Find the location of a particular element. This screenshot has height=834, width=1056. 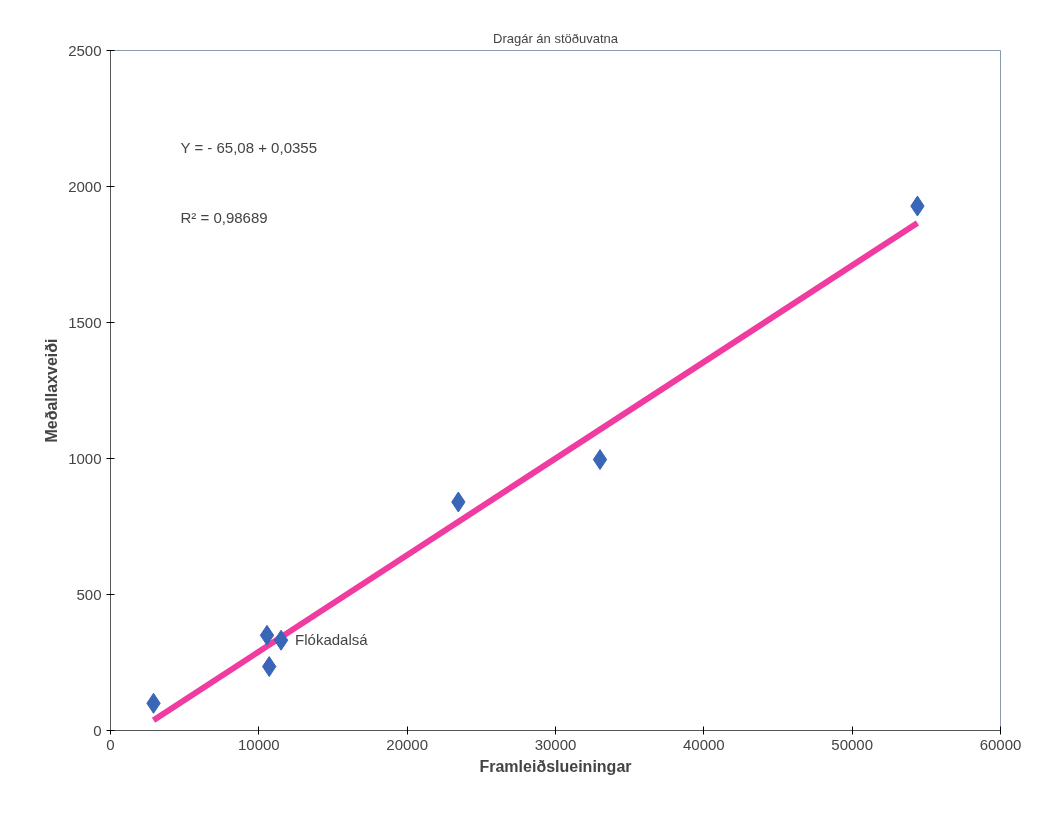

x-tick-label: 0 is located at coordinates (110, 744).